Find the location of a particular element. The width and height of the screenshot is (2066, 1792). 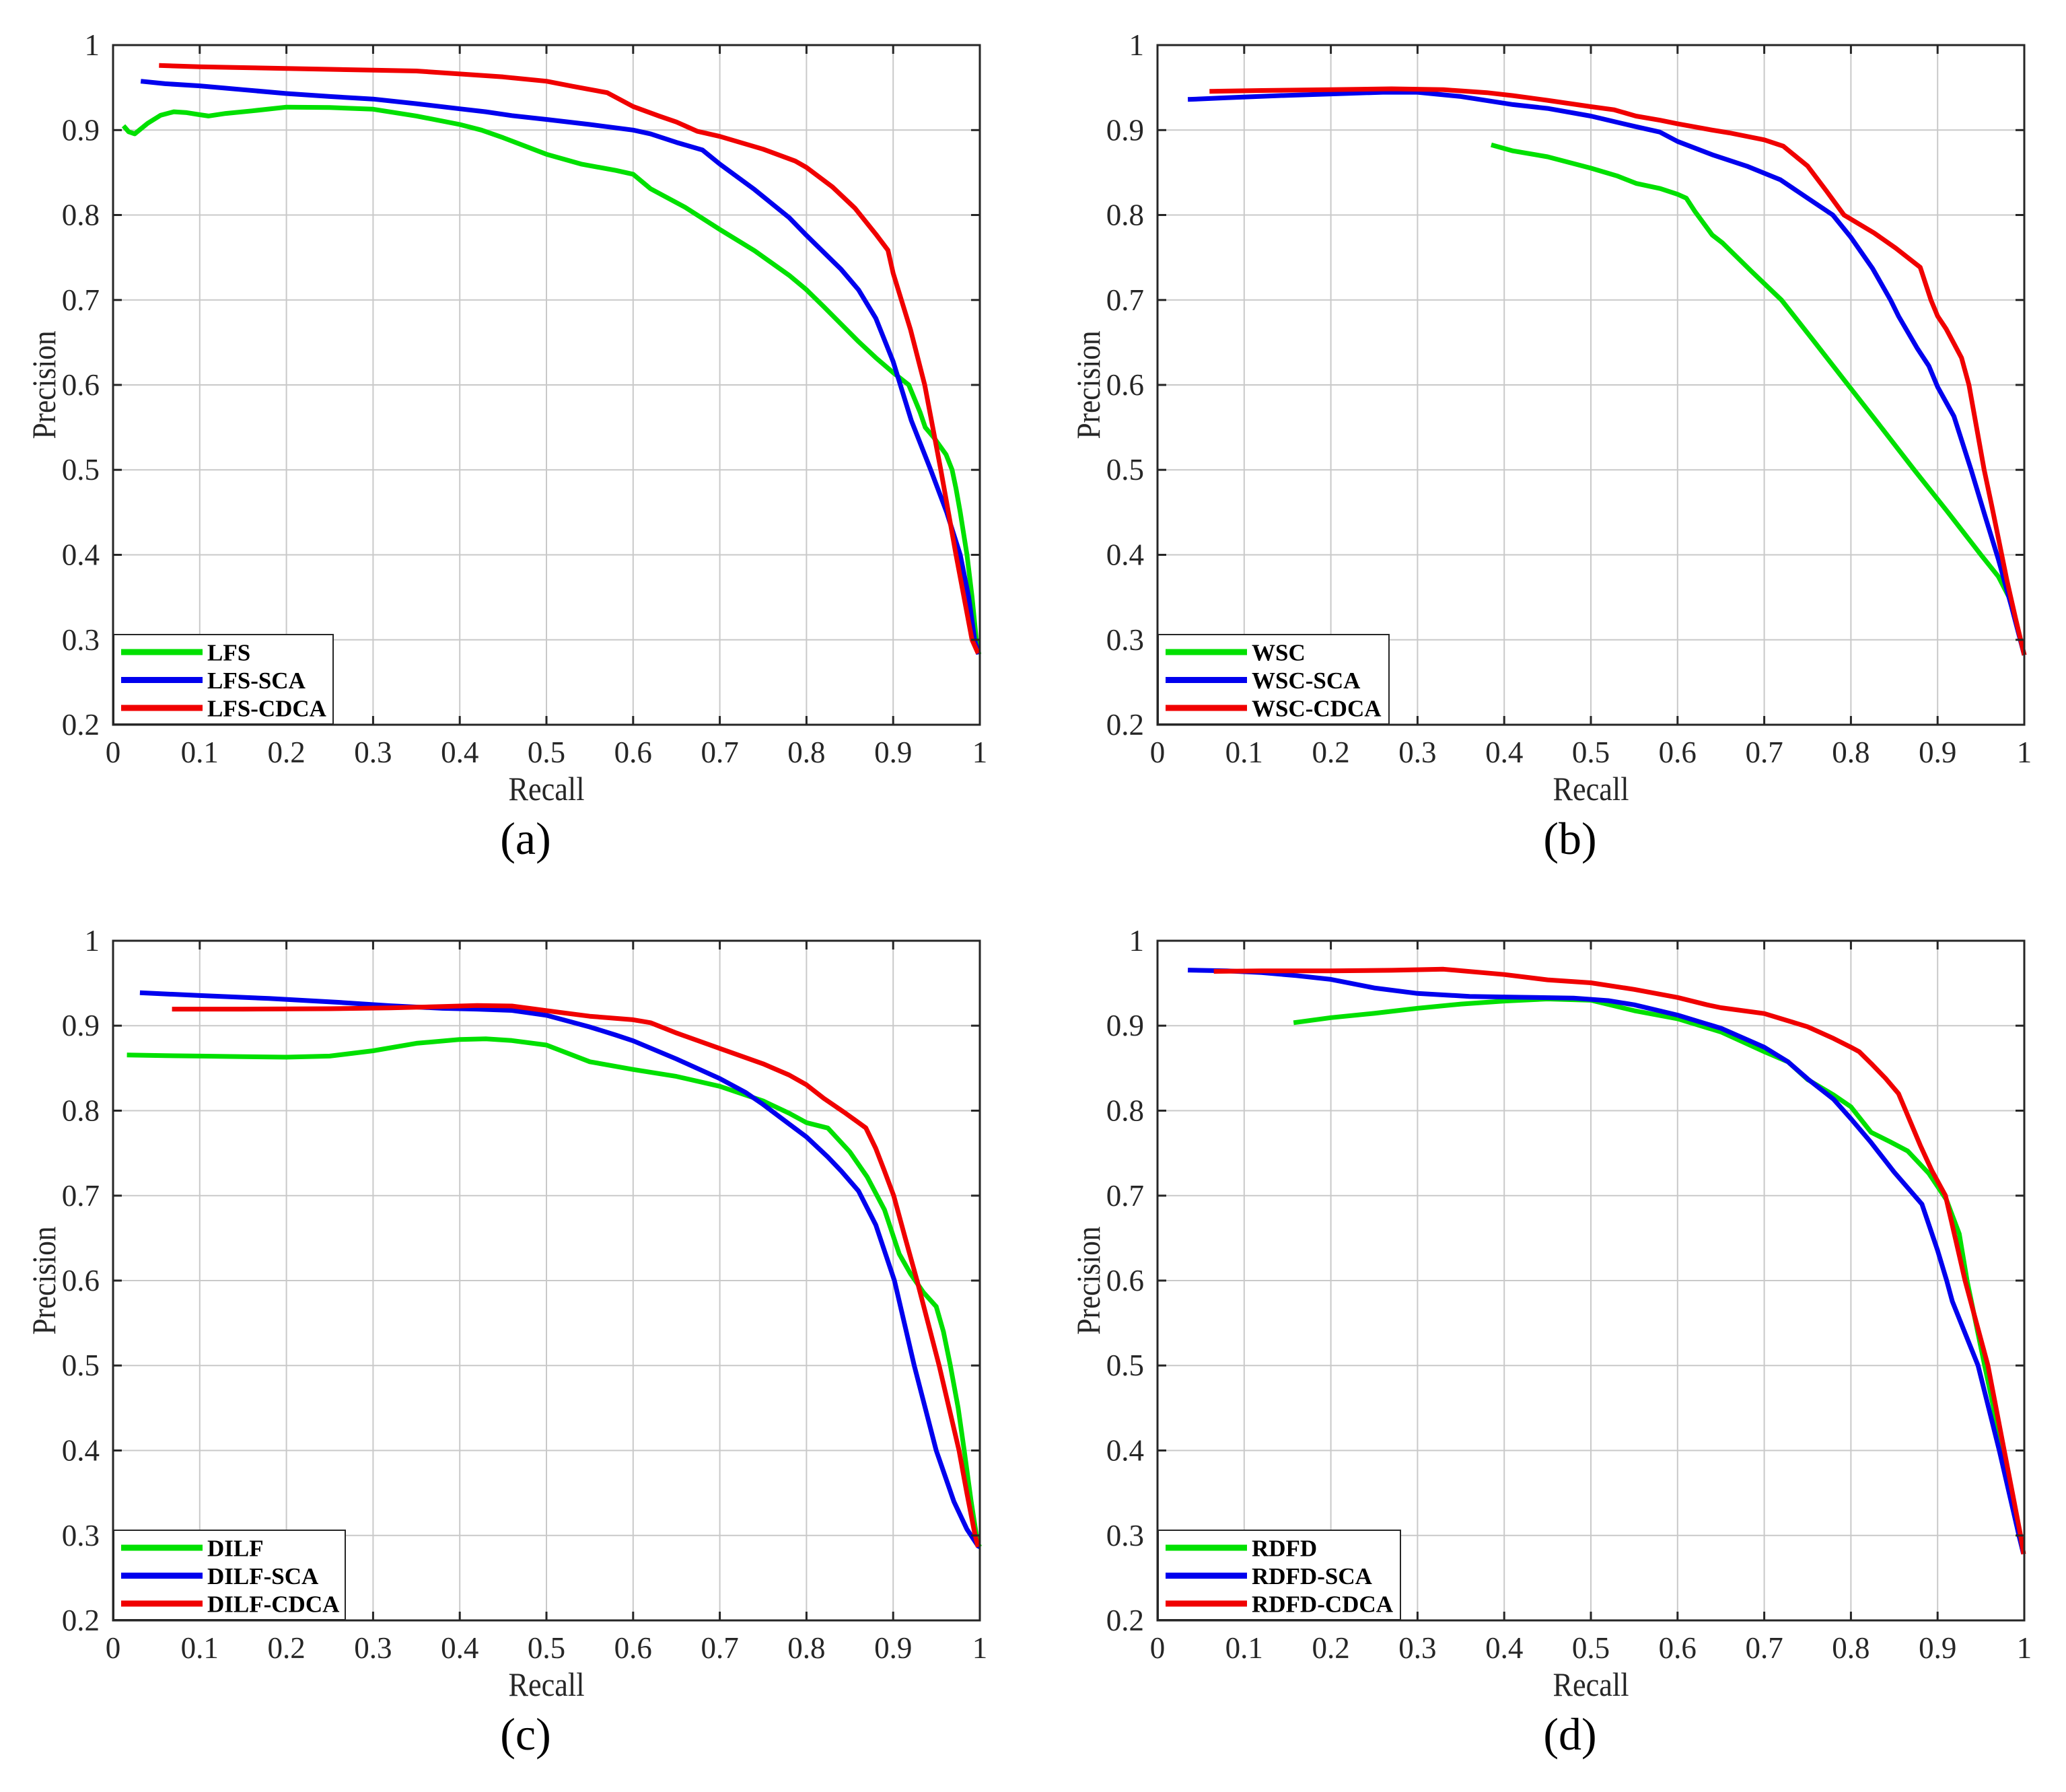

svg-text: DILF-SCA is located at coordinates (263, 1576).